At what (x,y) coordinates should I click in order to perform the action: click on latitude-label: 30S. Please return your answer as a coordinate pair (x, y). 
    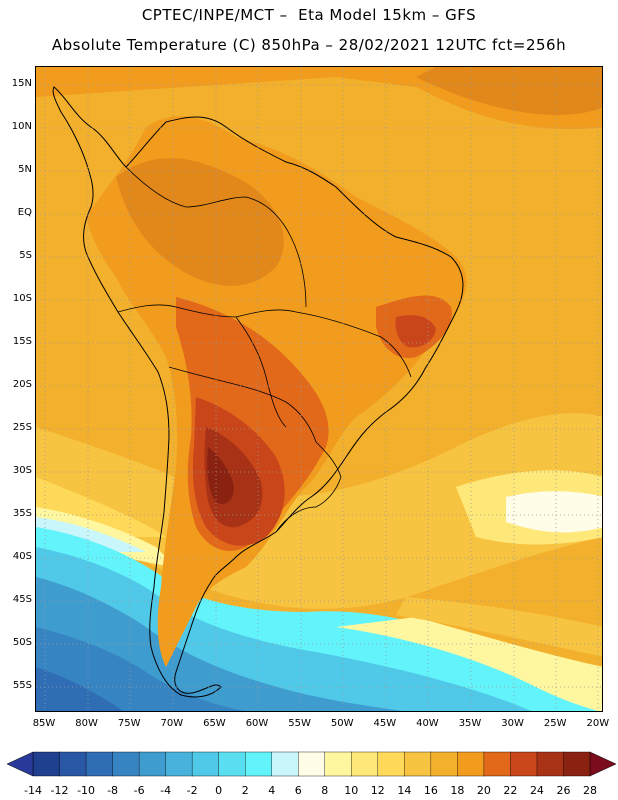
    Looking at the image, I should click on (22, 470).